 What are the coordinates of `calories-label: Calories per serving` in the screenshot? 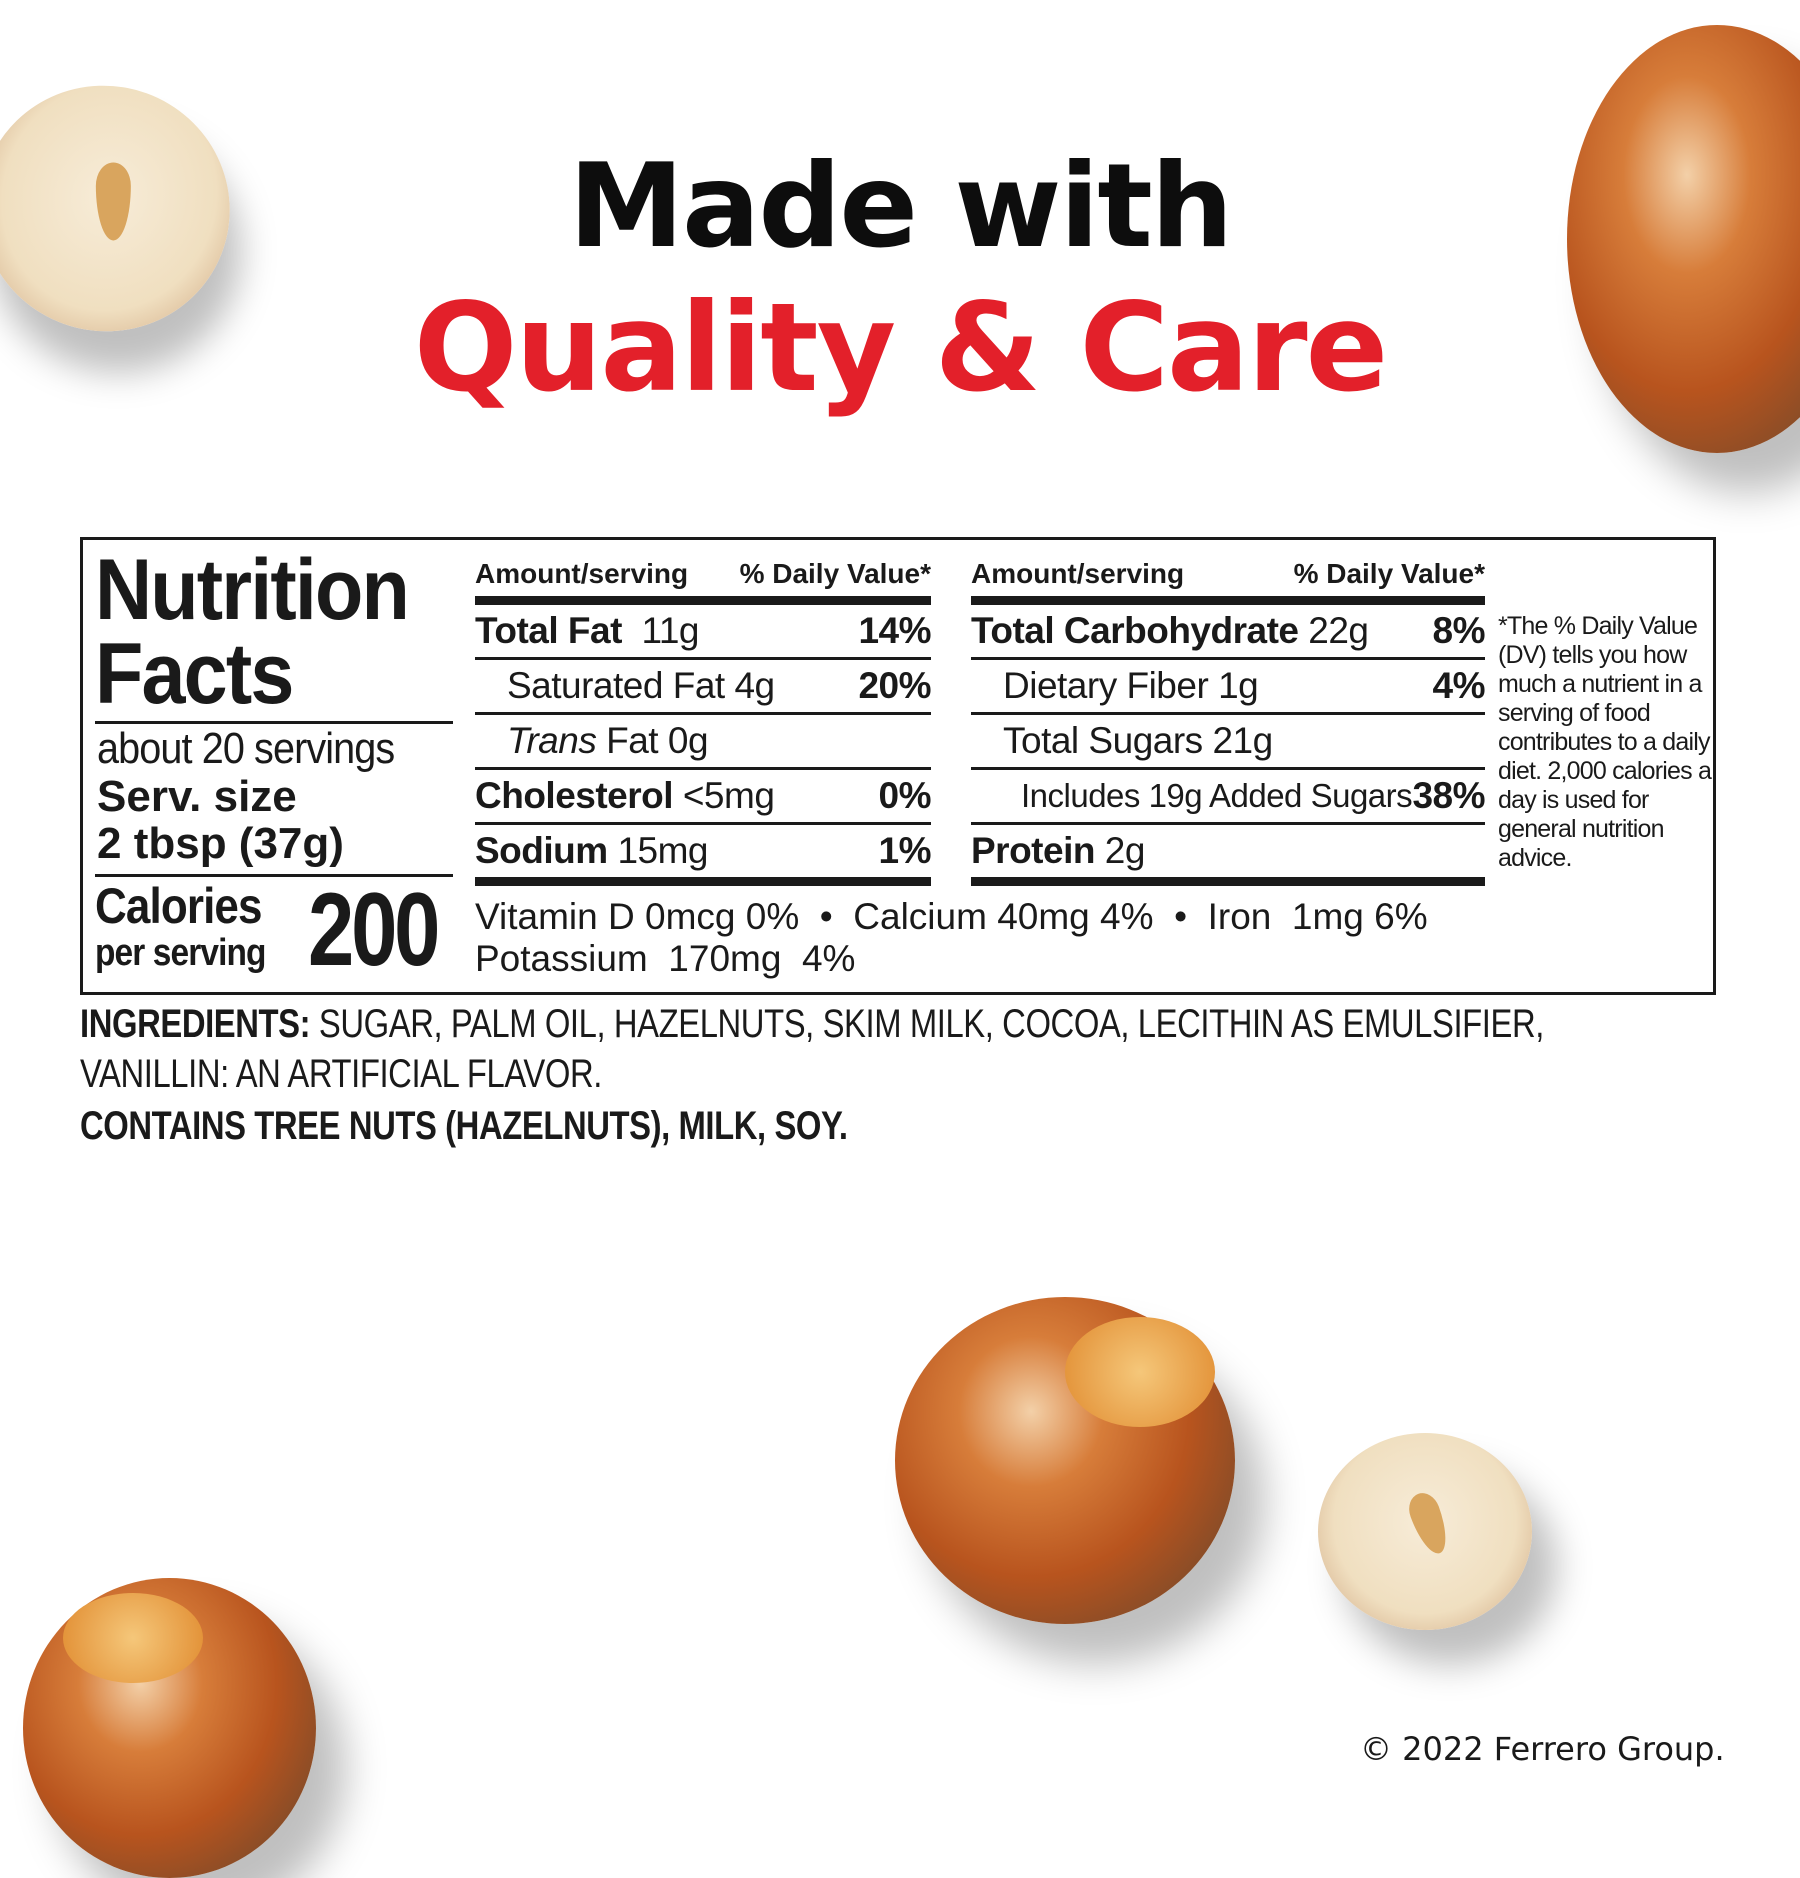 It's located at (180, 927).